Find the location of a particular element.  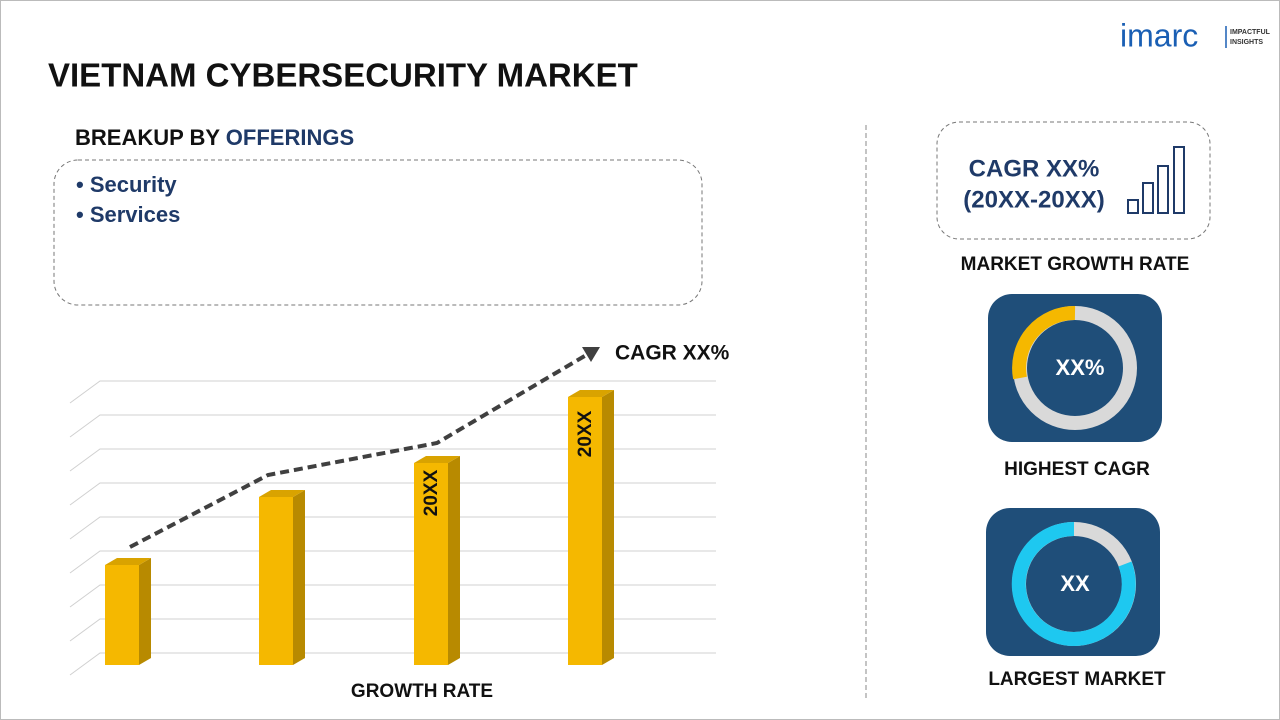

bullet-item: • Services is located at coordinates (128, 214).